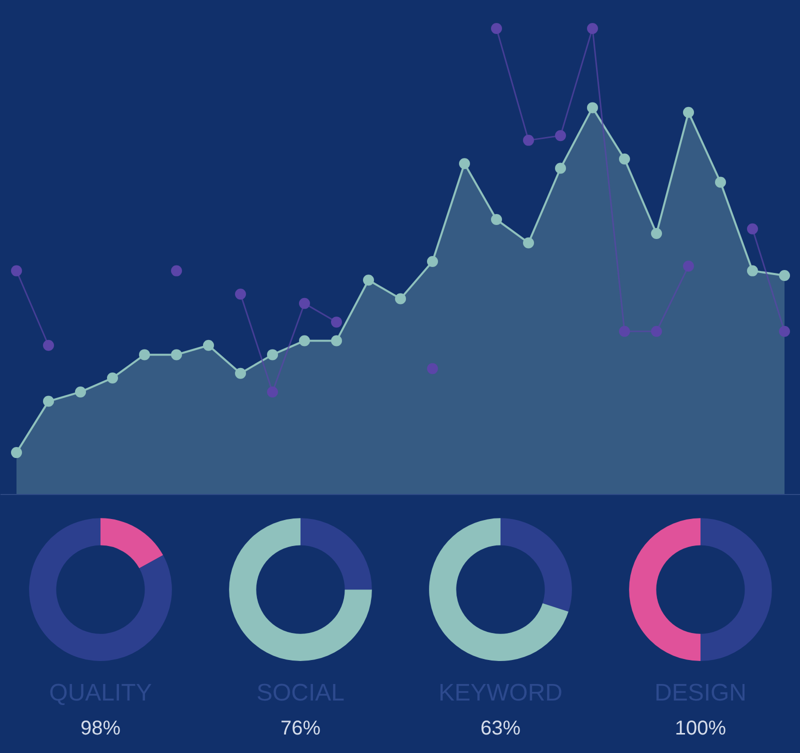 The height and width of the screenshot is (753, 800). What do you see at coordinates (100, 729) in the screenshot?
I see `text: 98%` at bounding box center [100, 729].